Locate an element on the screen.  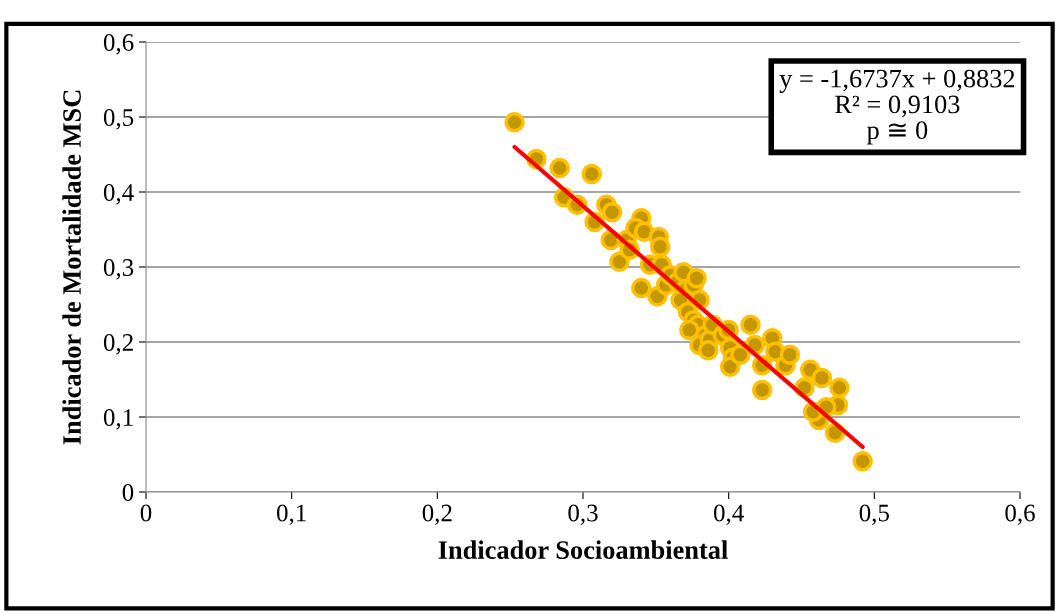
y-tick-label: 0,1 is located at coordinates (118, 419).